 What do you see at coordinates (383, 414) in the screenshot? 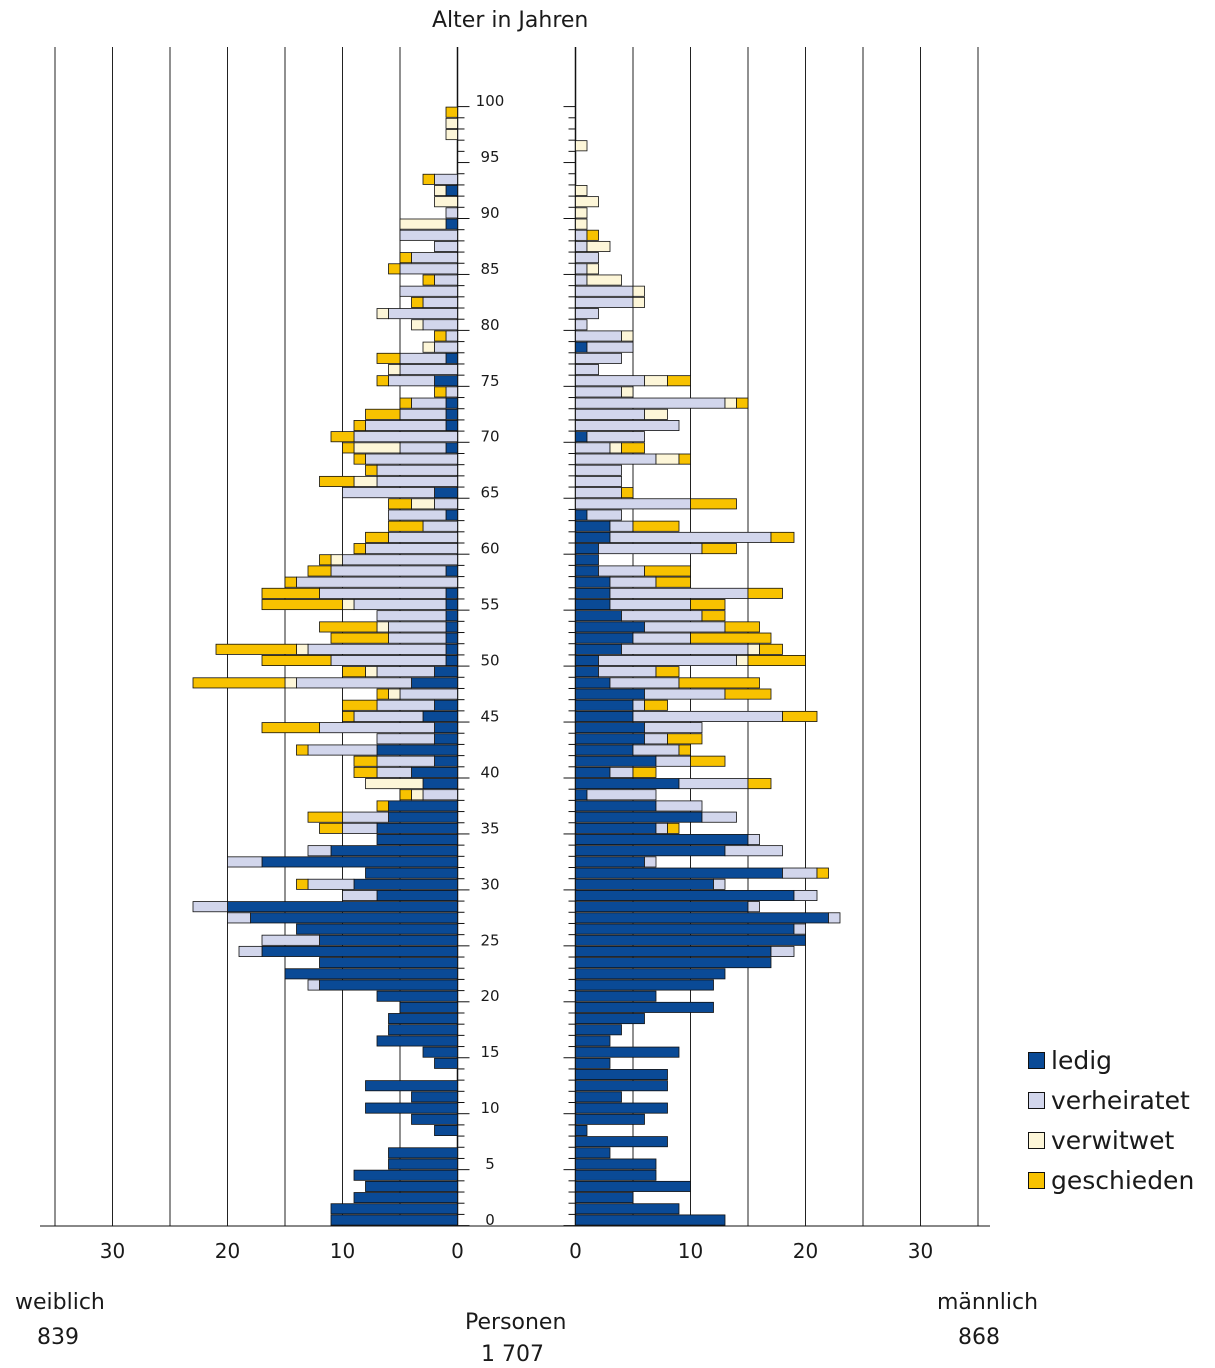
I see `bar-female-age-72-geschieden` at bounding box center [383, 414].